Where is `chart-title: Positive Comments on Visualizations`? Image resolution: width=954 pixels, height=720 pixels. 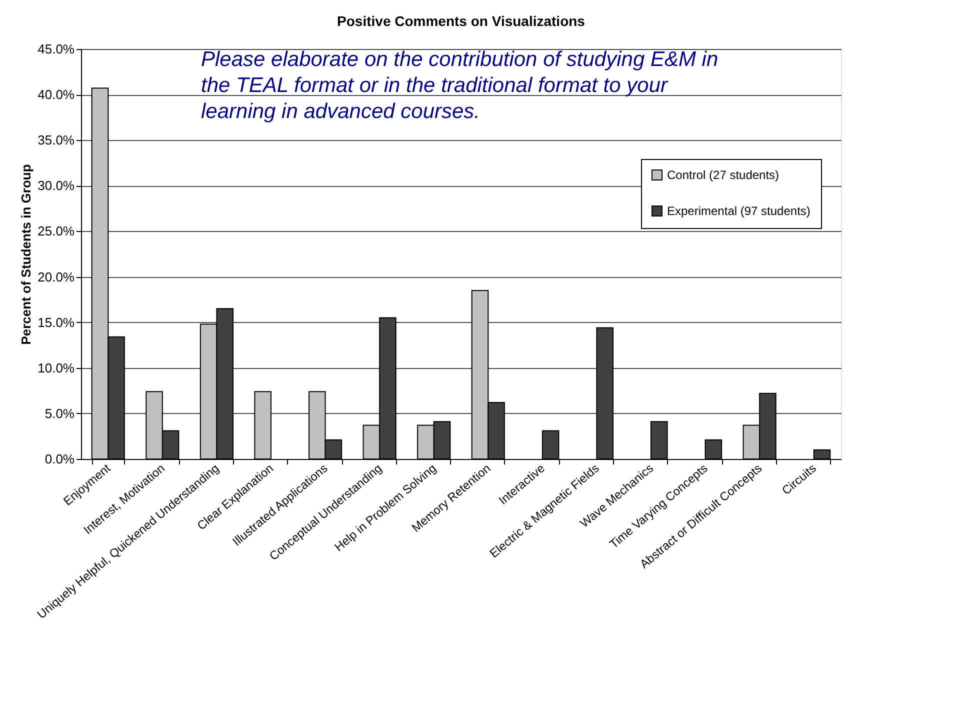
chart-title: Positive Comments on Visualizations is located at coordinates (461, 21).